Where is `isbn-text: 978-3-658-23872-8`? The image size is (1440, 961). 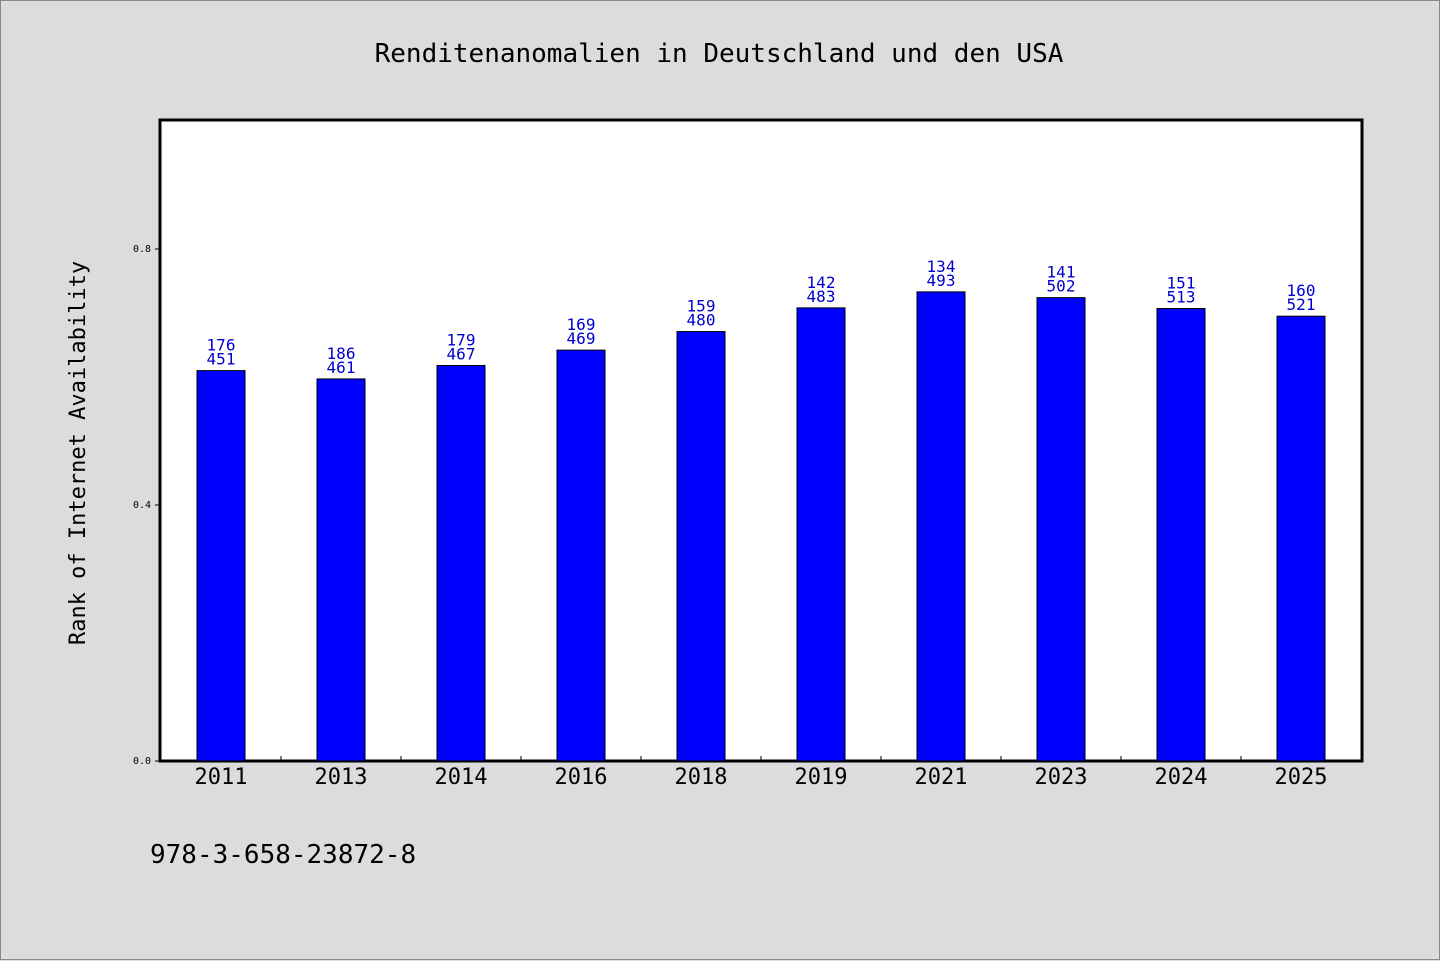 isbn-text: 978-3-658-23872-8 is located at coordinates (283, 855).